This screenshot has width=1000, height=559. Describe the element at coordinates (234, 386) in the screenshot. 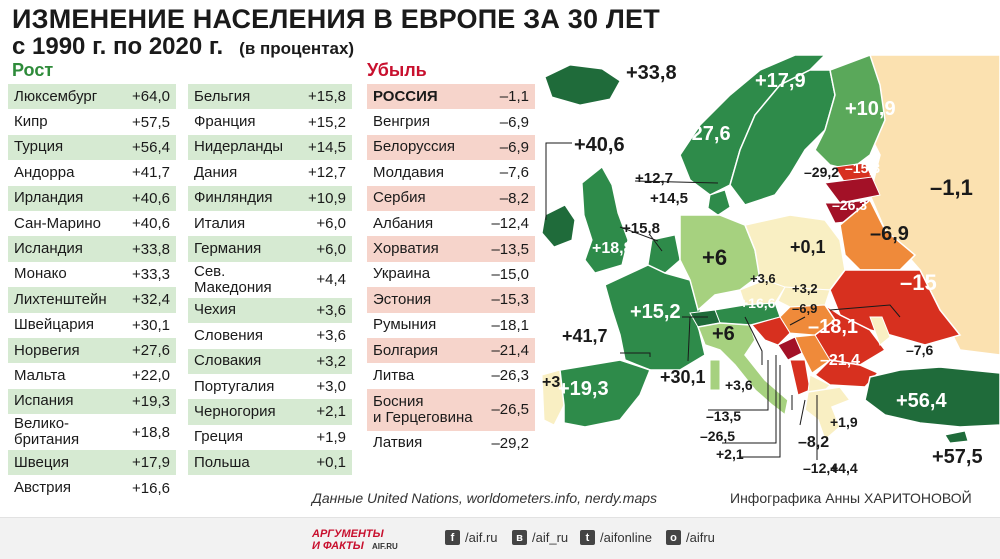

I see `country-name: Португалия` at that location.